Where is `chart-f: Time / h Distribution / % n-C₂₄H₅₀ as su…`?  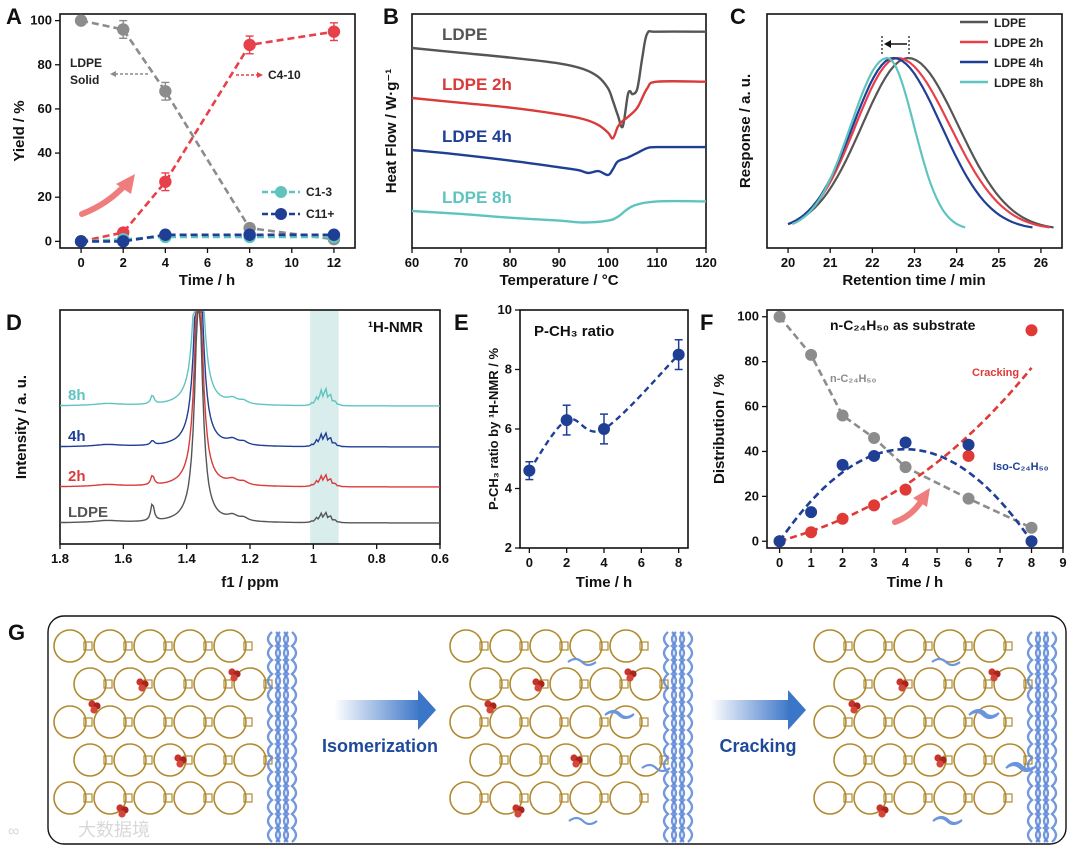 chart-f: Time / h Distribution / % n-C₂₄H₅₀ as su… is located at coordinates (889, 450).